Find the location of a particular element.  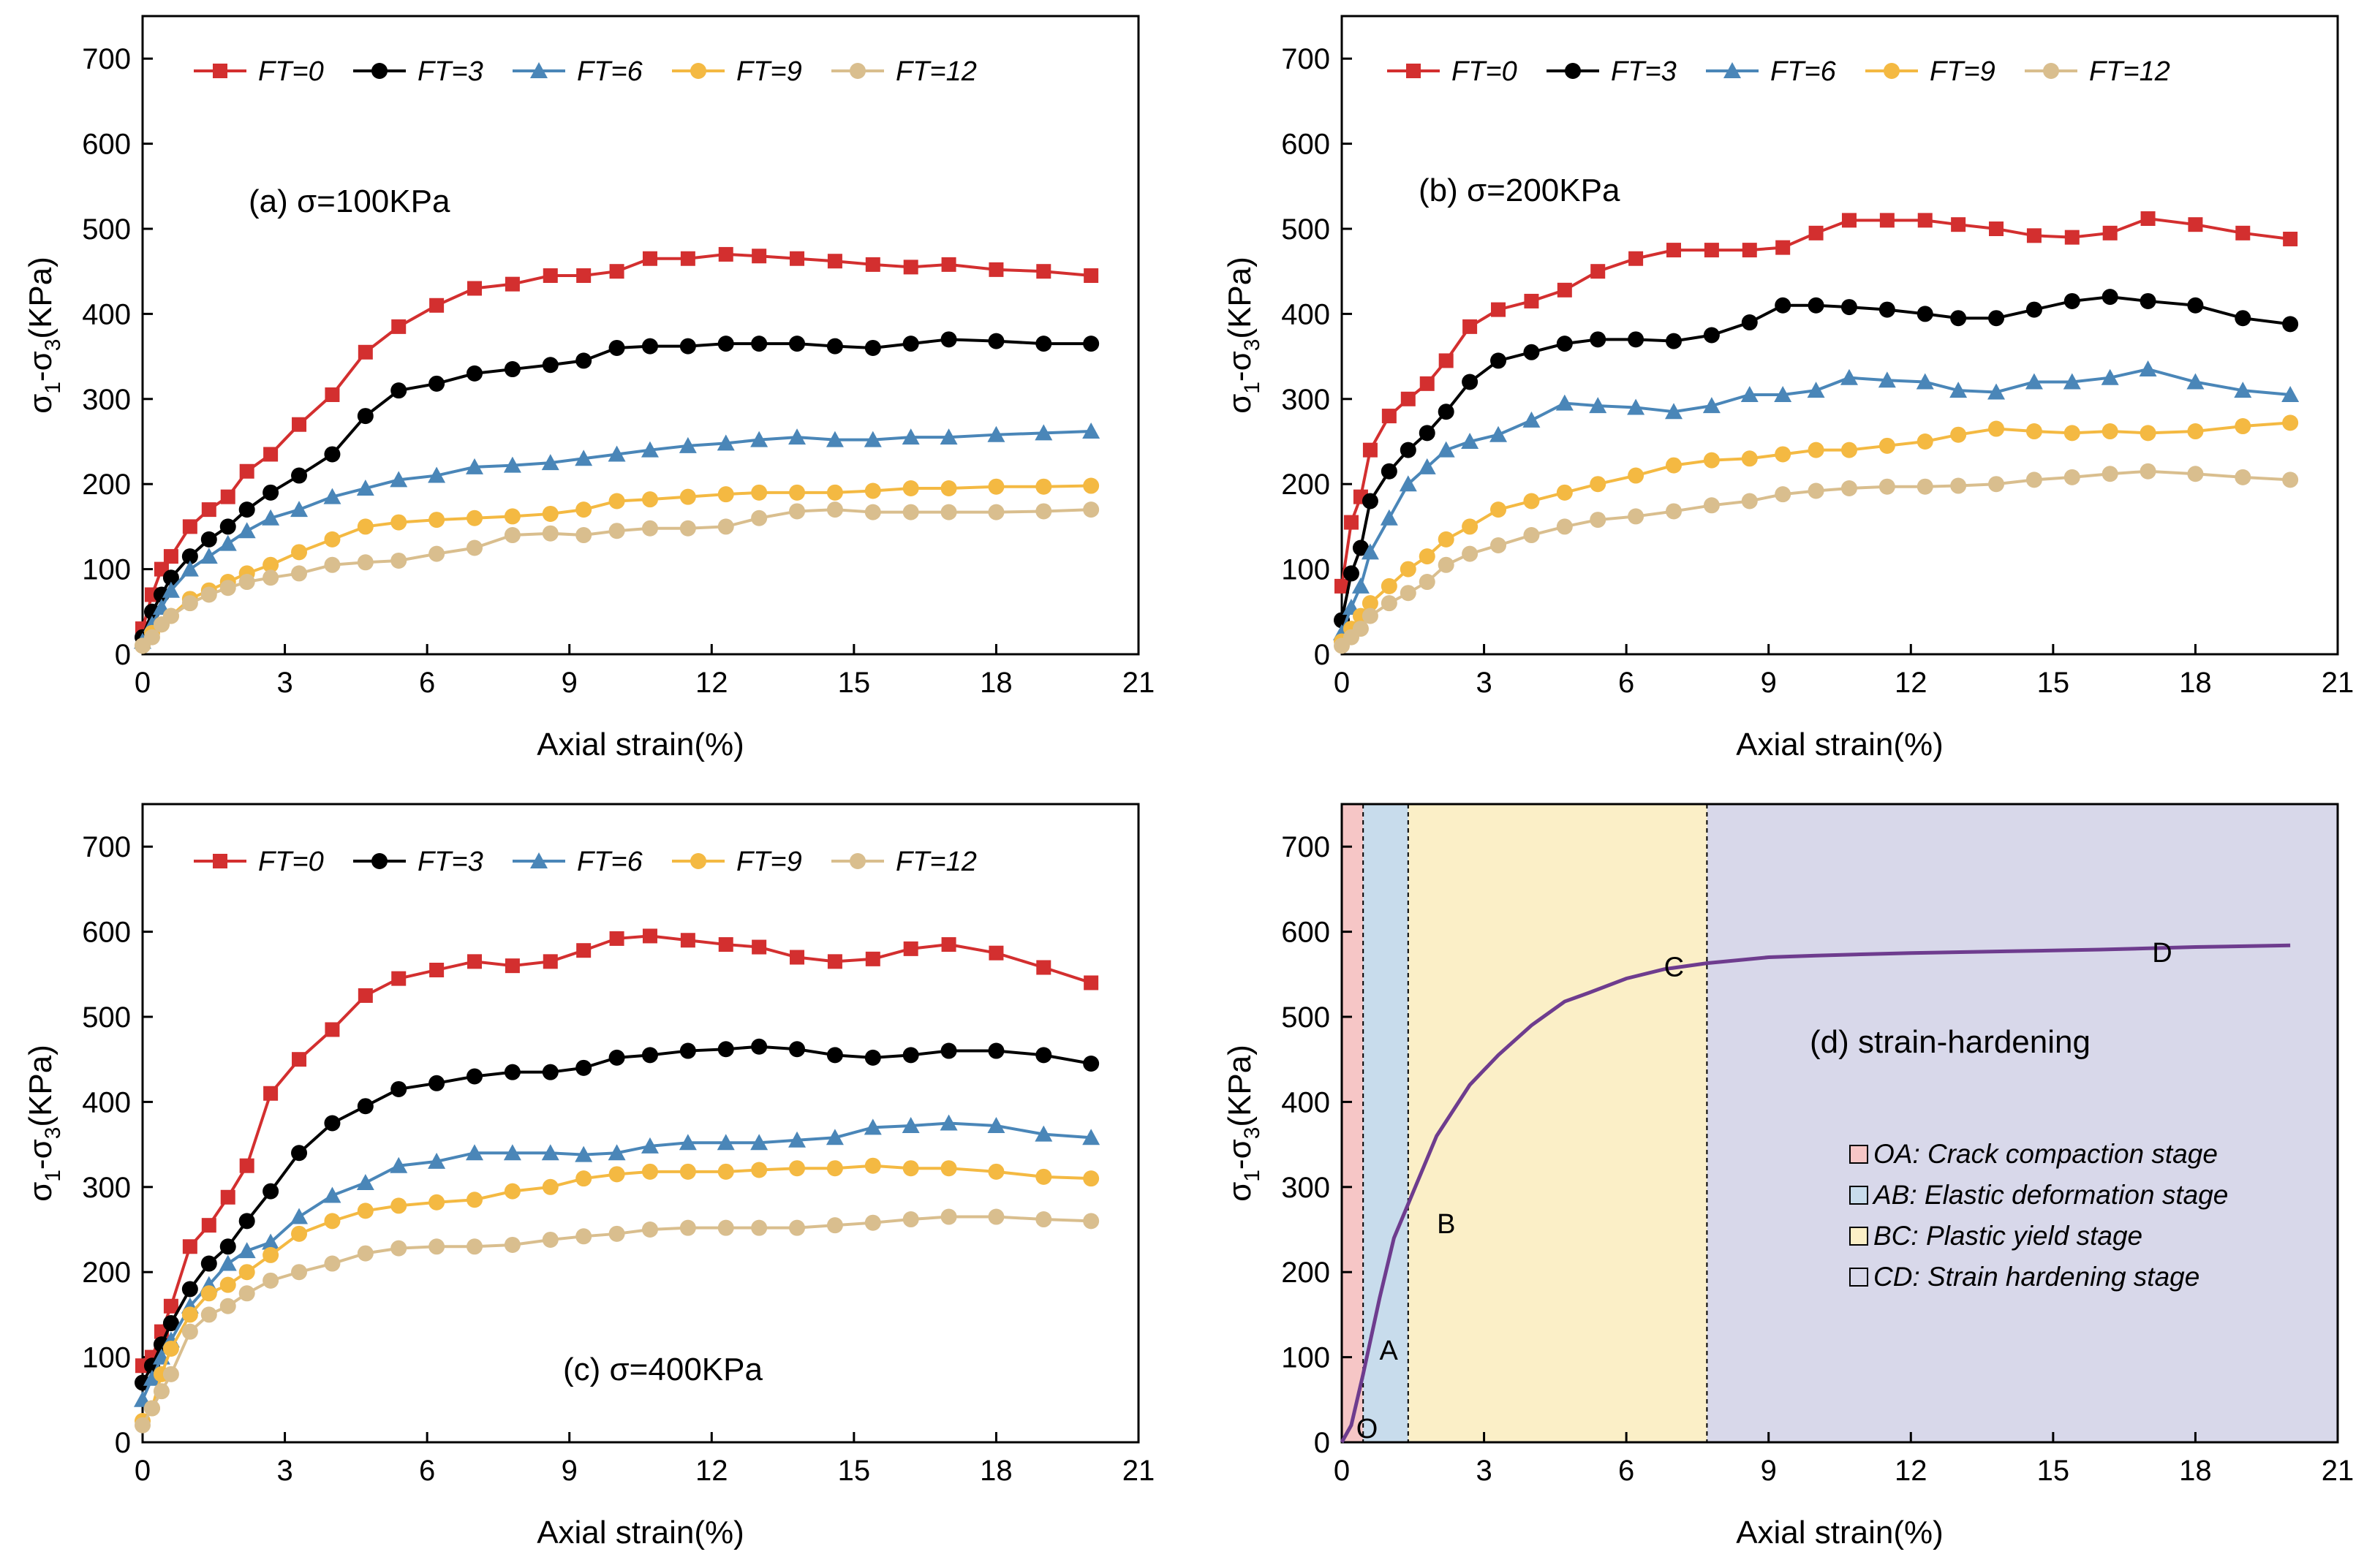

stage-legend-swatch is located at coordinates (1858, 1195).